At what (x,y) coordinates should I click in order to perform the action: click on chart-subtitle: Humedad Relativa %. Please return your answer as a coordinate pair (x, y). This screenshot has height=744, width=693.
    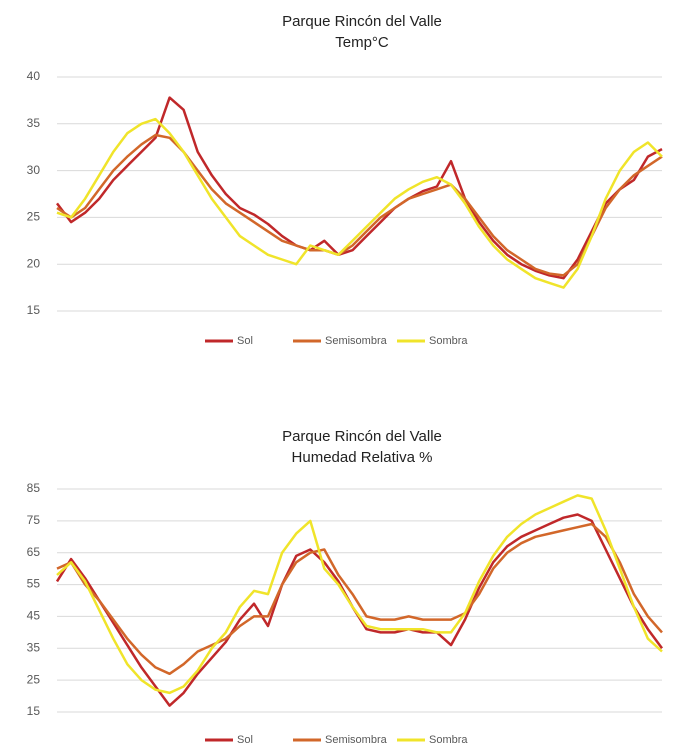
    Looking at the image, I should click on (362, 457).